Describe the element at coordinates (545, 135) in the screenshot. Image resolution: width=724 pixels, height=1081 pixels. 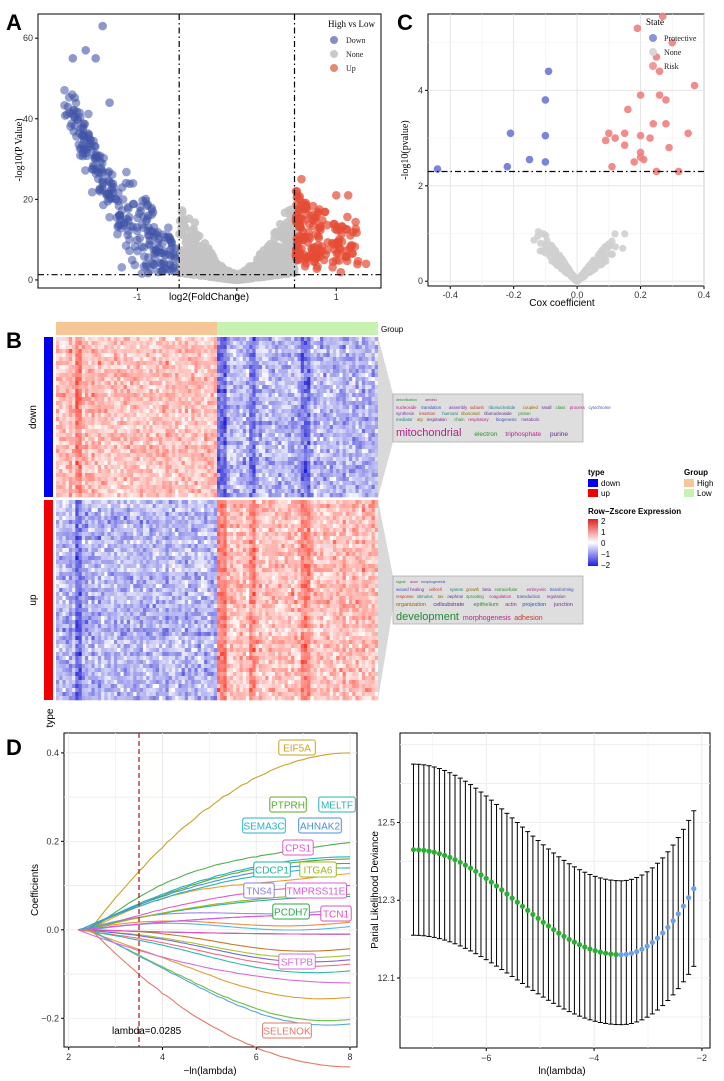
I see `c-point-protective` at that location.